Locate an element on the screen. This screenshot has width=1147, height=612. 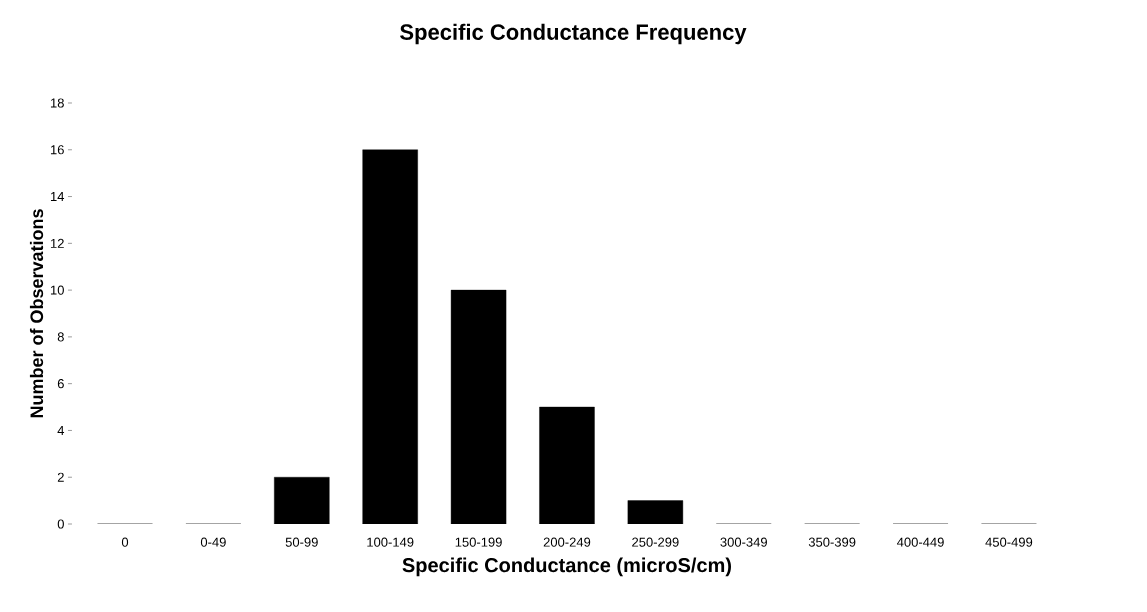
x-tick-label: 300-349 is located at coordinates (743, 542).